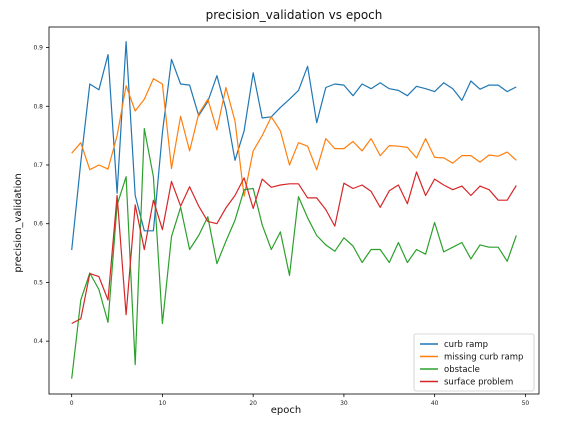  What do you see at coordinates (38, 341) in the screenshot?
I see `y-tick-label: 0.4` at bounding box center [38, 341].